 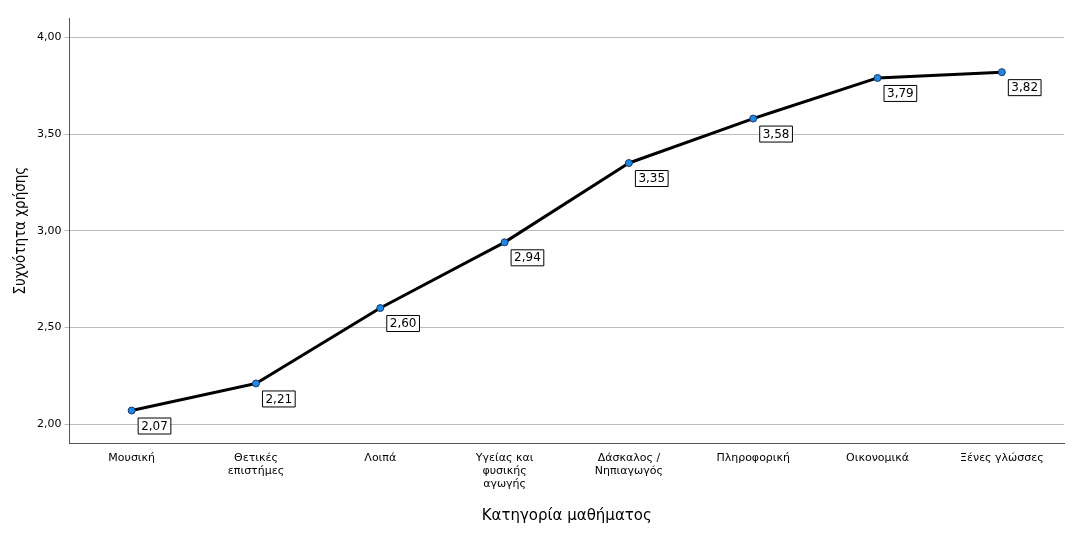 I want to click on data-label: 3,58, so click(x=776, y=133).